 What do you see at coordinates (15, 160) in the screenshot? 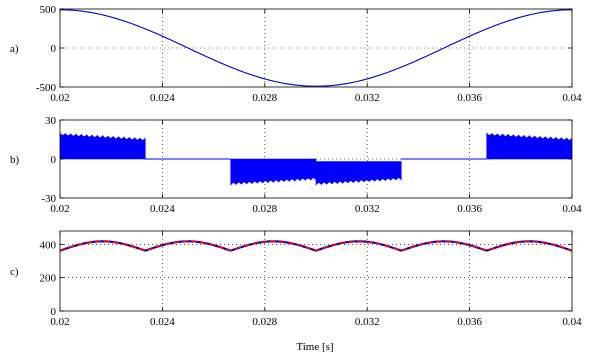
I see `panel-label: b)` at bounding box center [15, 160].